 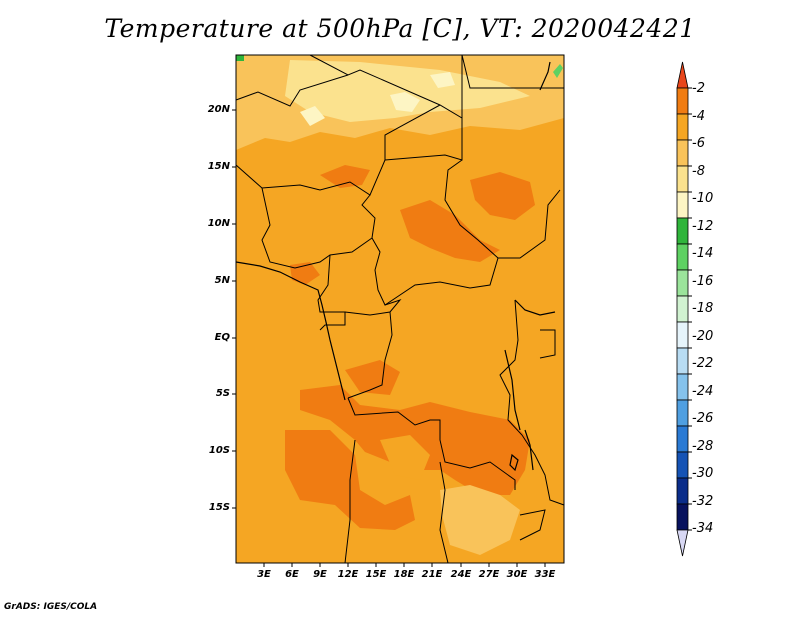 What do you see at coordinates (348, 574) in the screenshot?
I see `lon-label: 12E` at bounding box center [348, 574].